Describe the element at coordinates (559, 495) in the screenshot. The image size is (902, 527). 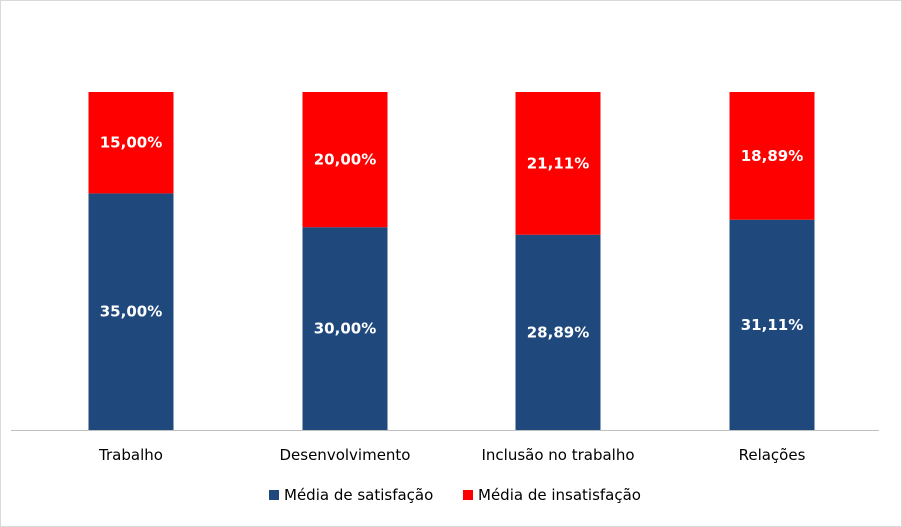
I see `legend-label: Média de insatisfação` at that location.